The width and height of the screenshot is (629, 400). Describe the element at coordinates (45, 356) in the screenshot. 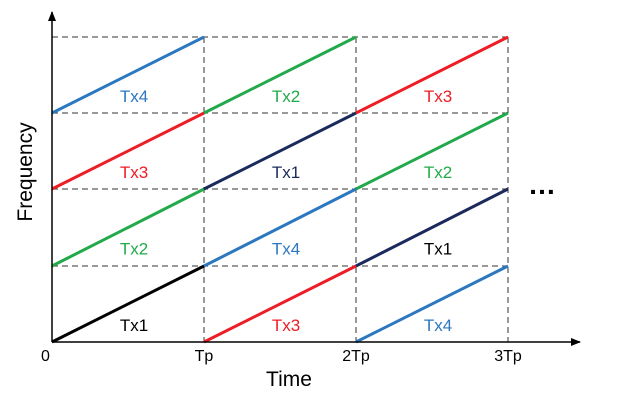

I see `origin-label: 0` at that location.